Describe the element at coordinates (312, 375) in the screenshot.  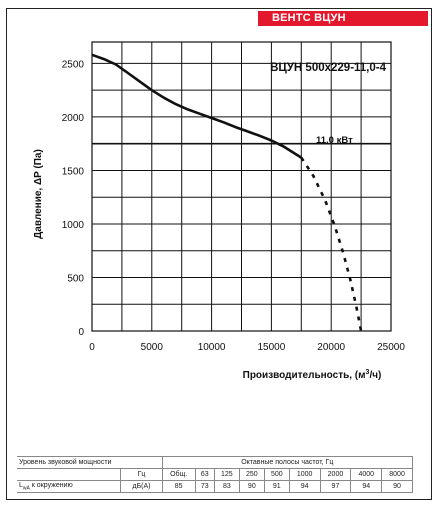
I see `x-axis-label: Производительность, (м3/ч)` at that location.